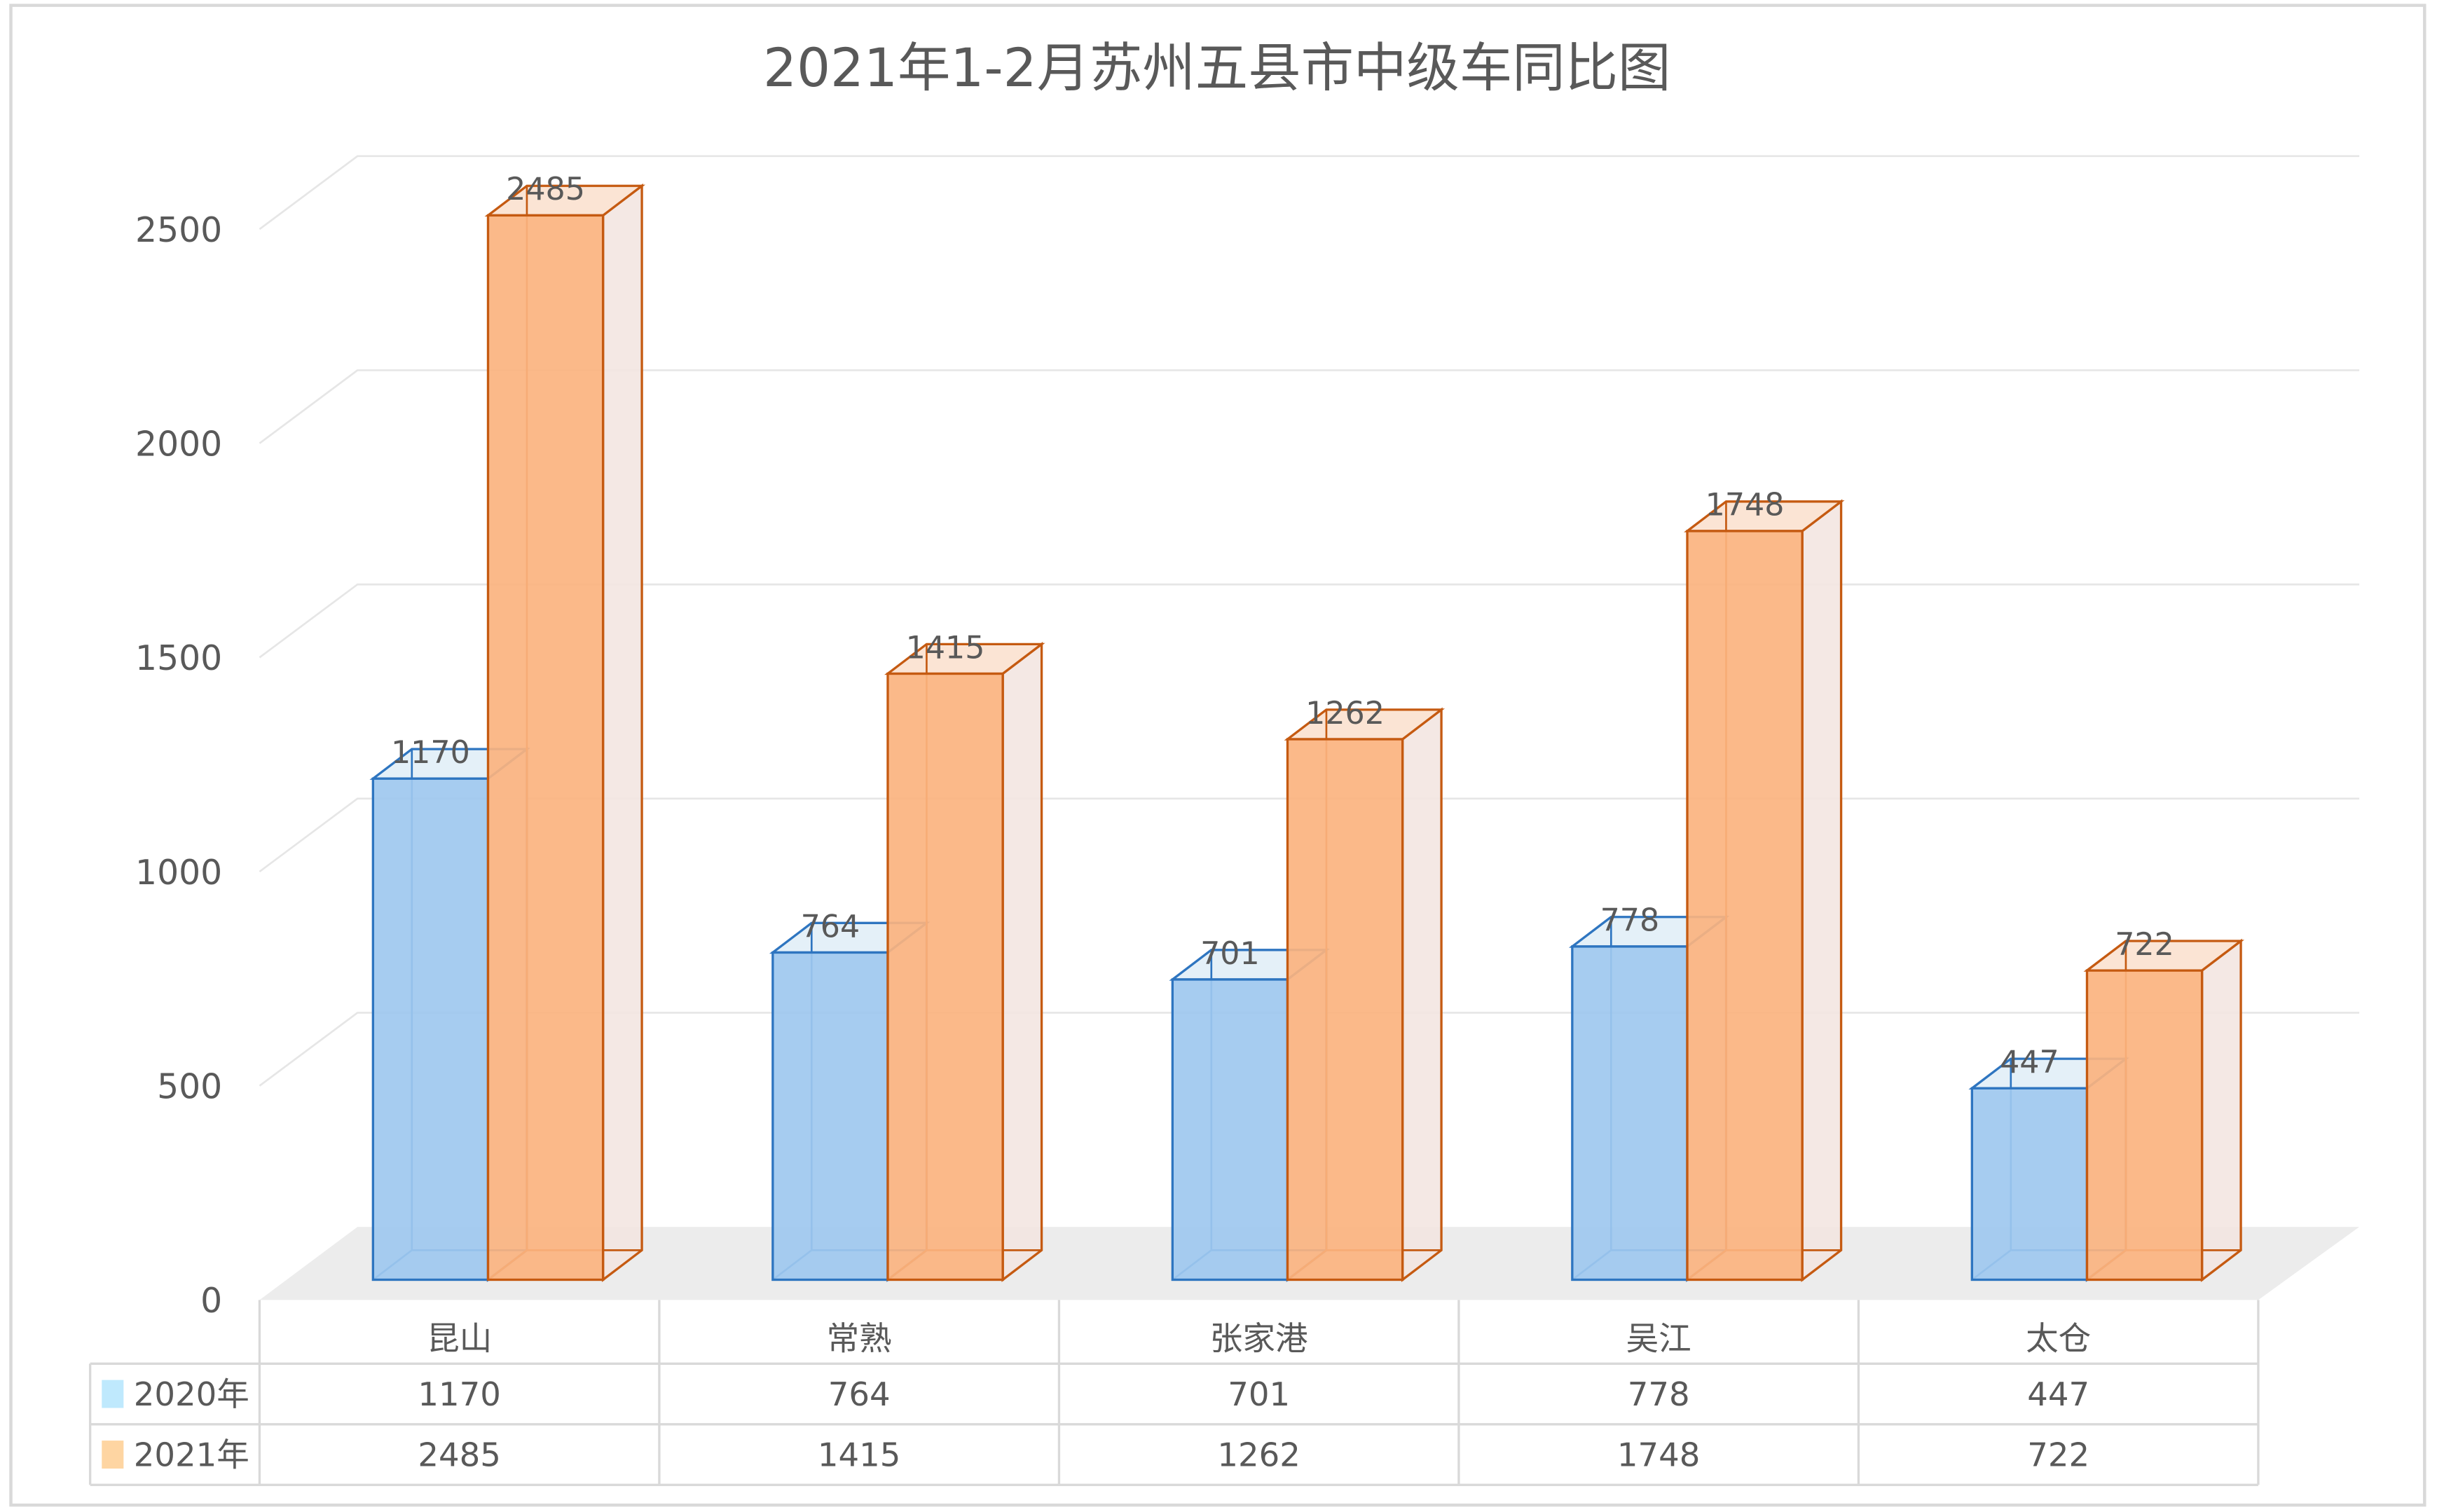 The height and width of the screenshot is (1512, 2437). I want to click on table-cell: 1415, so click(859, 1455).